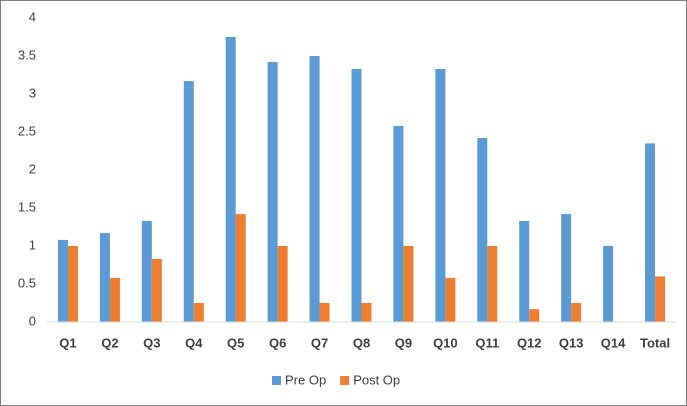 This screenshot has height=406, width=687. I want to click on x-tick-label: Q13, so click(571, 342).